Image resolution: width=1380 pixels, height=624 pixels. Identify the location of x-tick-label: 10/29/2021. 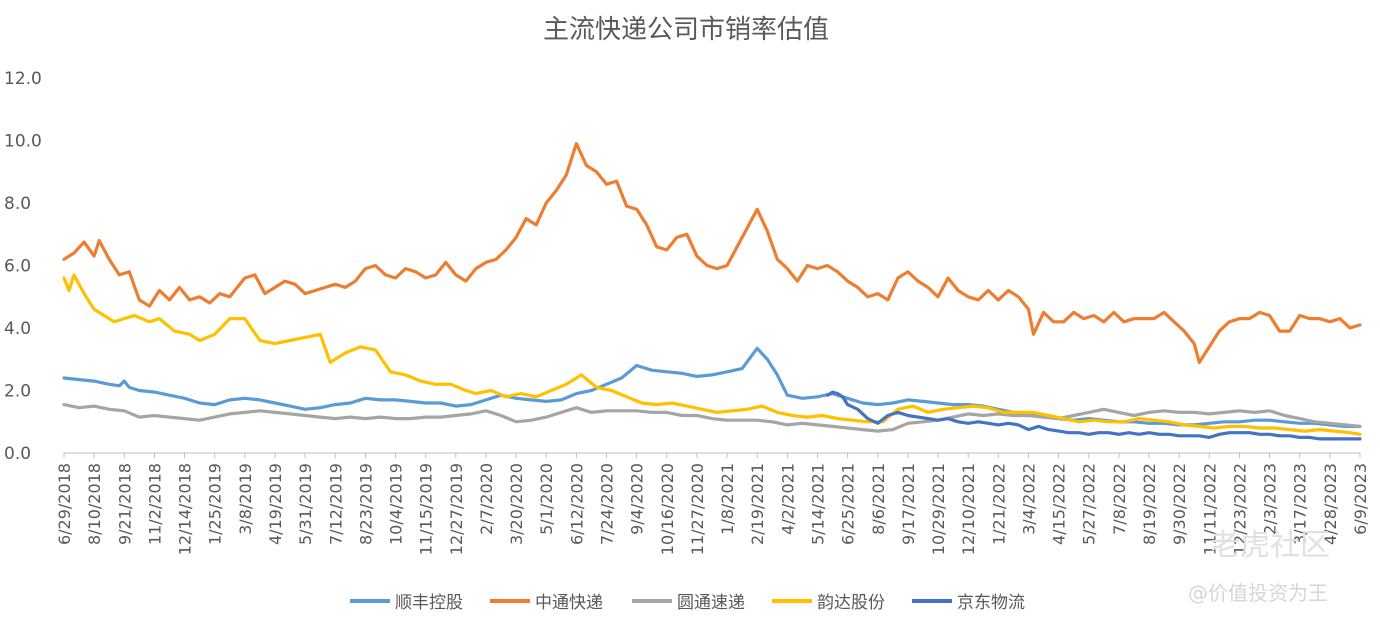
(938, 509).